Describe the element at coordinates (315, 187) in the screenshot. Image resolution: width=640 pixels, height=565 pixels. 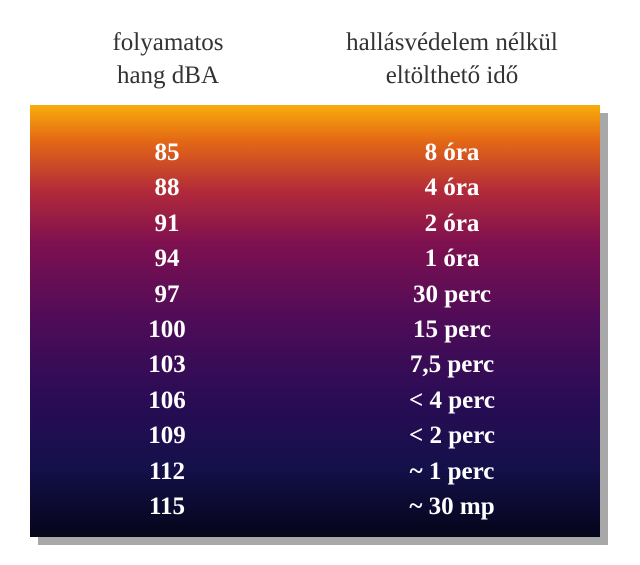
I see `table-row: 88 4 óra` at that location.